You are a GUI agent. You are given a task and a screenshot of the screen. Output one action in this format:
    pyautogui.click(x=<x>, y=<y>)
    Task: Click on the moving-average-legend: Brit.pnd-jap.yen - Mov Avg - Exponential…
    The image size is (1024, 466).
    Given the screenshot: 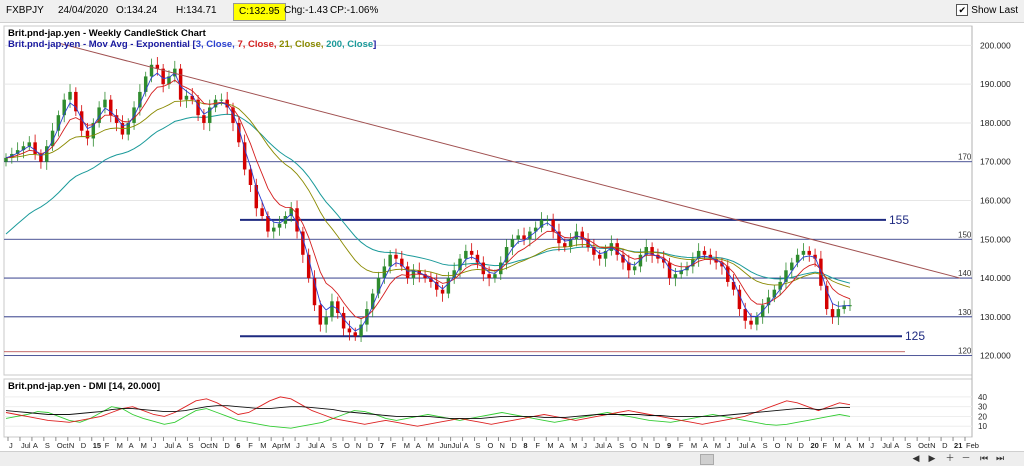 What is the action you would take?
    pyautogui.click(x=192, y=44)
    